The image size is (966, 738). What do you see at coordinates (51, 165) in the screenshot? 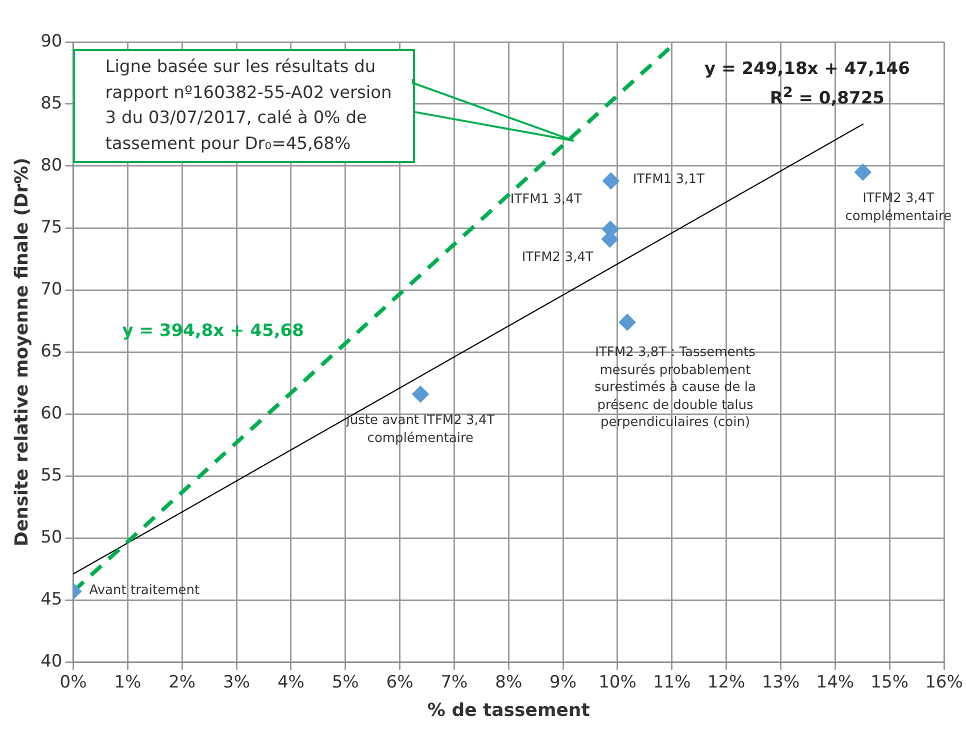
I see `y-tick-label: 80` at bounding box center [51, 165].